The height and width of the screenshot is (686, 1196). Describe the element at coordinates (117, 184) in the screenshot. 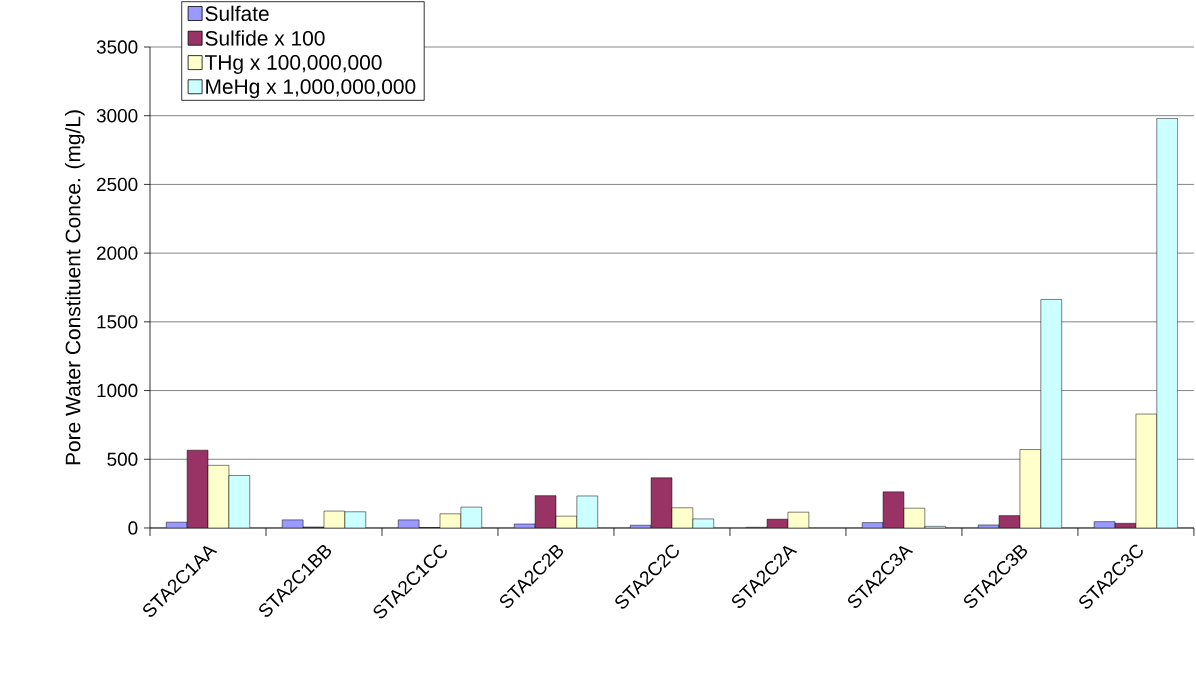

I see `y-tick-label: 2500` at that location.